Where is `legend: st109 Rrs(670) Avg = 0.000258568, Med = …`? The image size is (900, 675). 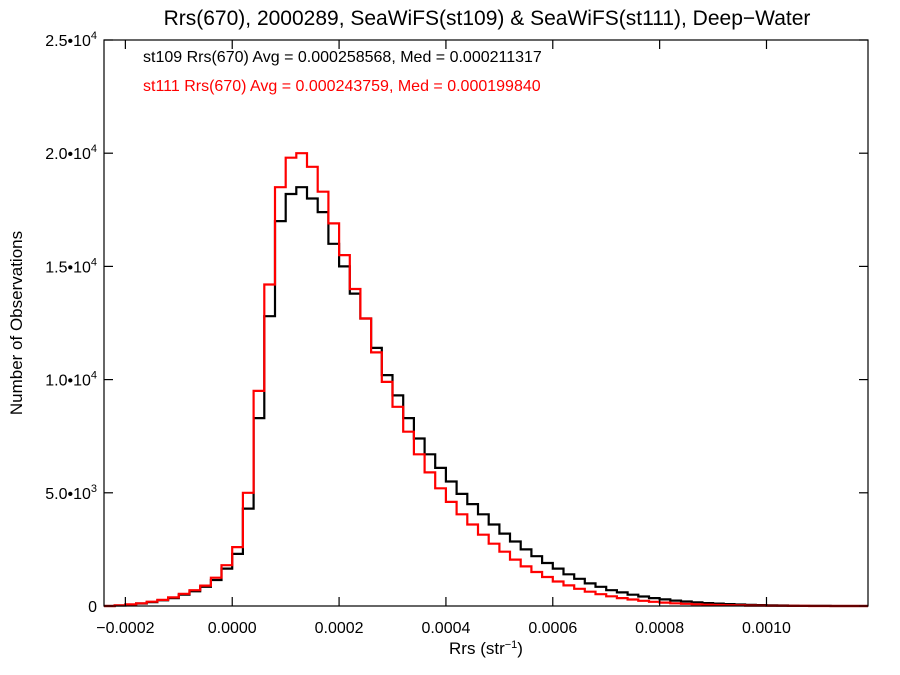
legend: st109 Rrs(670) Avg = 0.000258568, Med = … is located at coordinates (342, 72).